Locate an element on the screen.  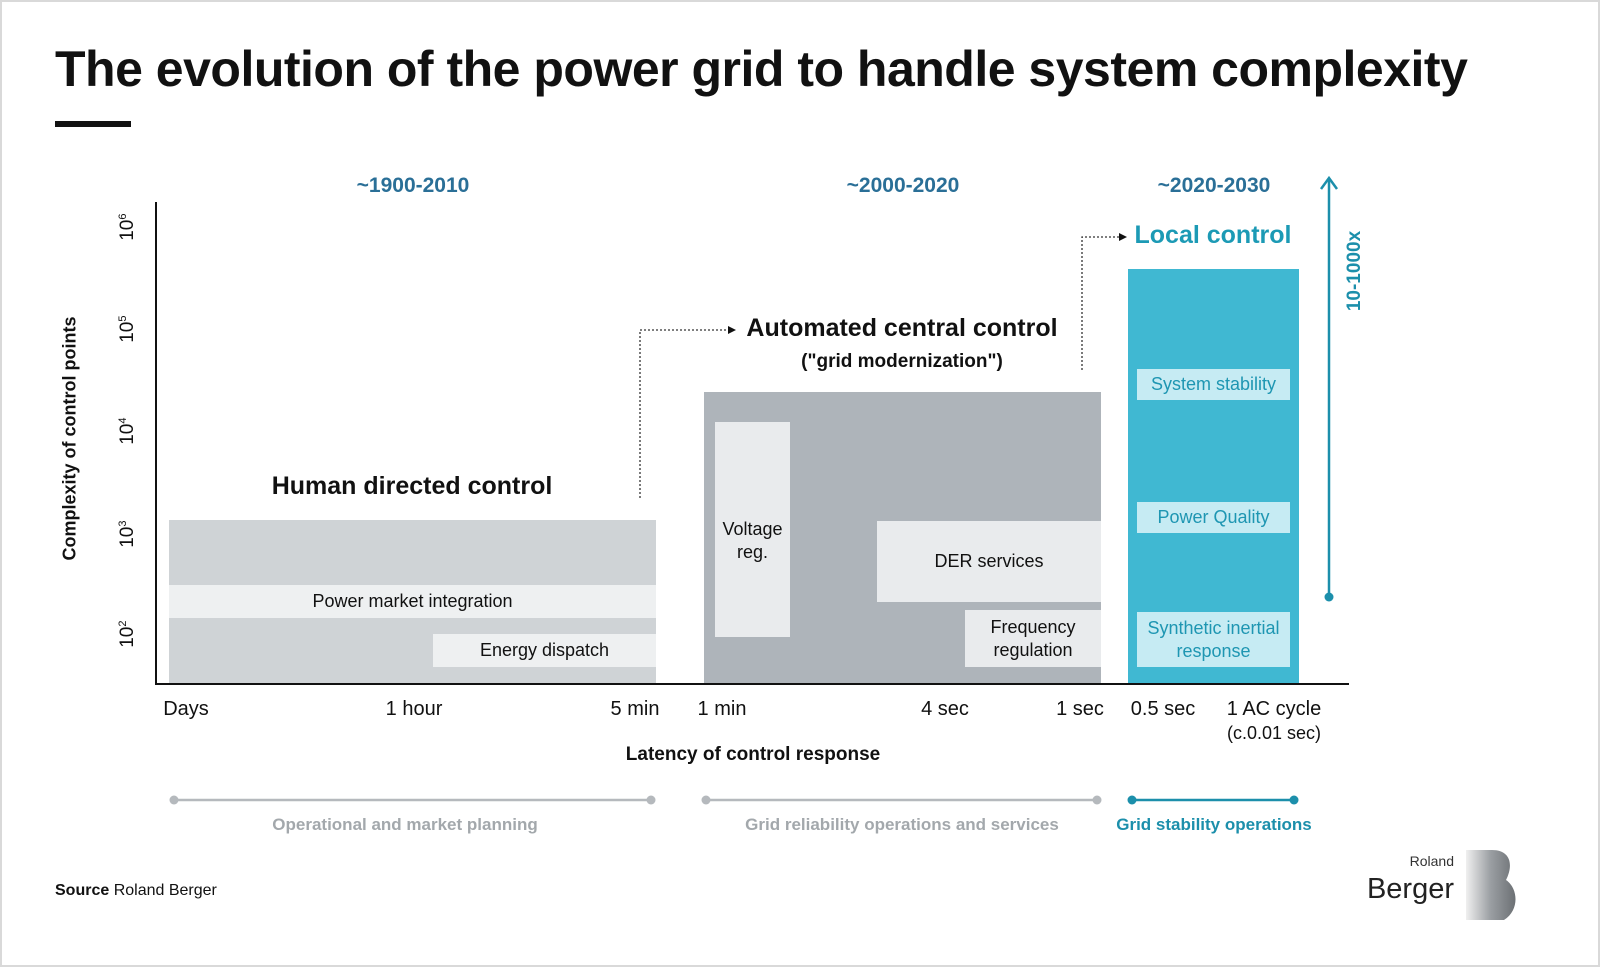
x-tick-1-sec: 1 sec is located at coordinates (1080, 709).